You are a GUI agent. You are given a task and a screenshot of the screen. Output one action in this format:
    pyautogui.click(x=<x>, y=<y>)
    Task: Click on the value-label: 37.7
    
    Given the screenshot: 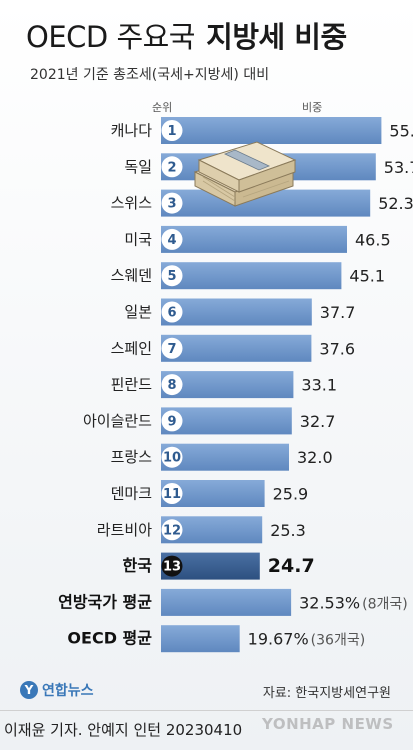 What is the action you would take?
    pyautogui.click(x=338, y=312)
    